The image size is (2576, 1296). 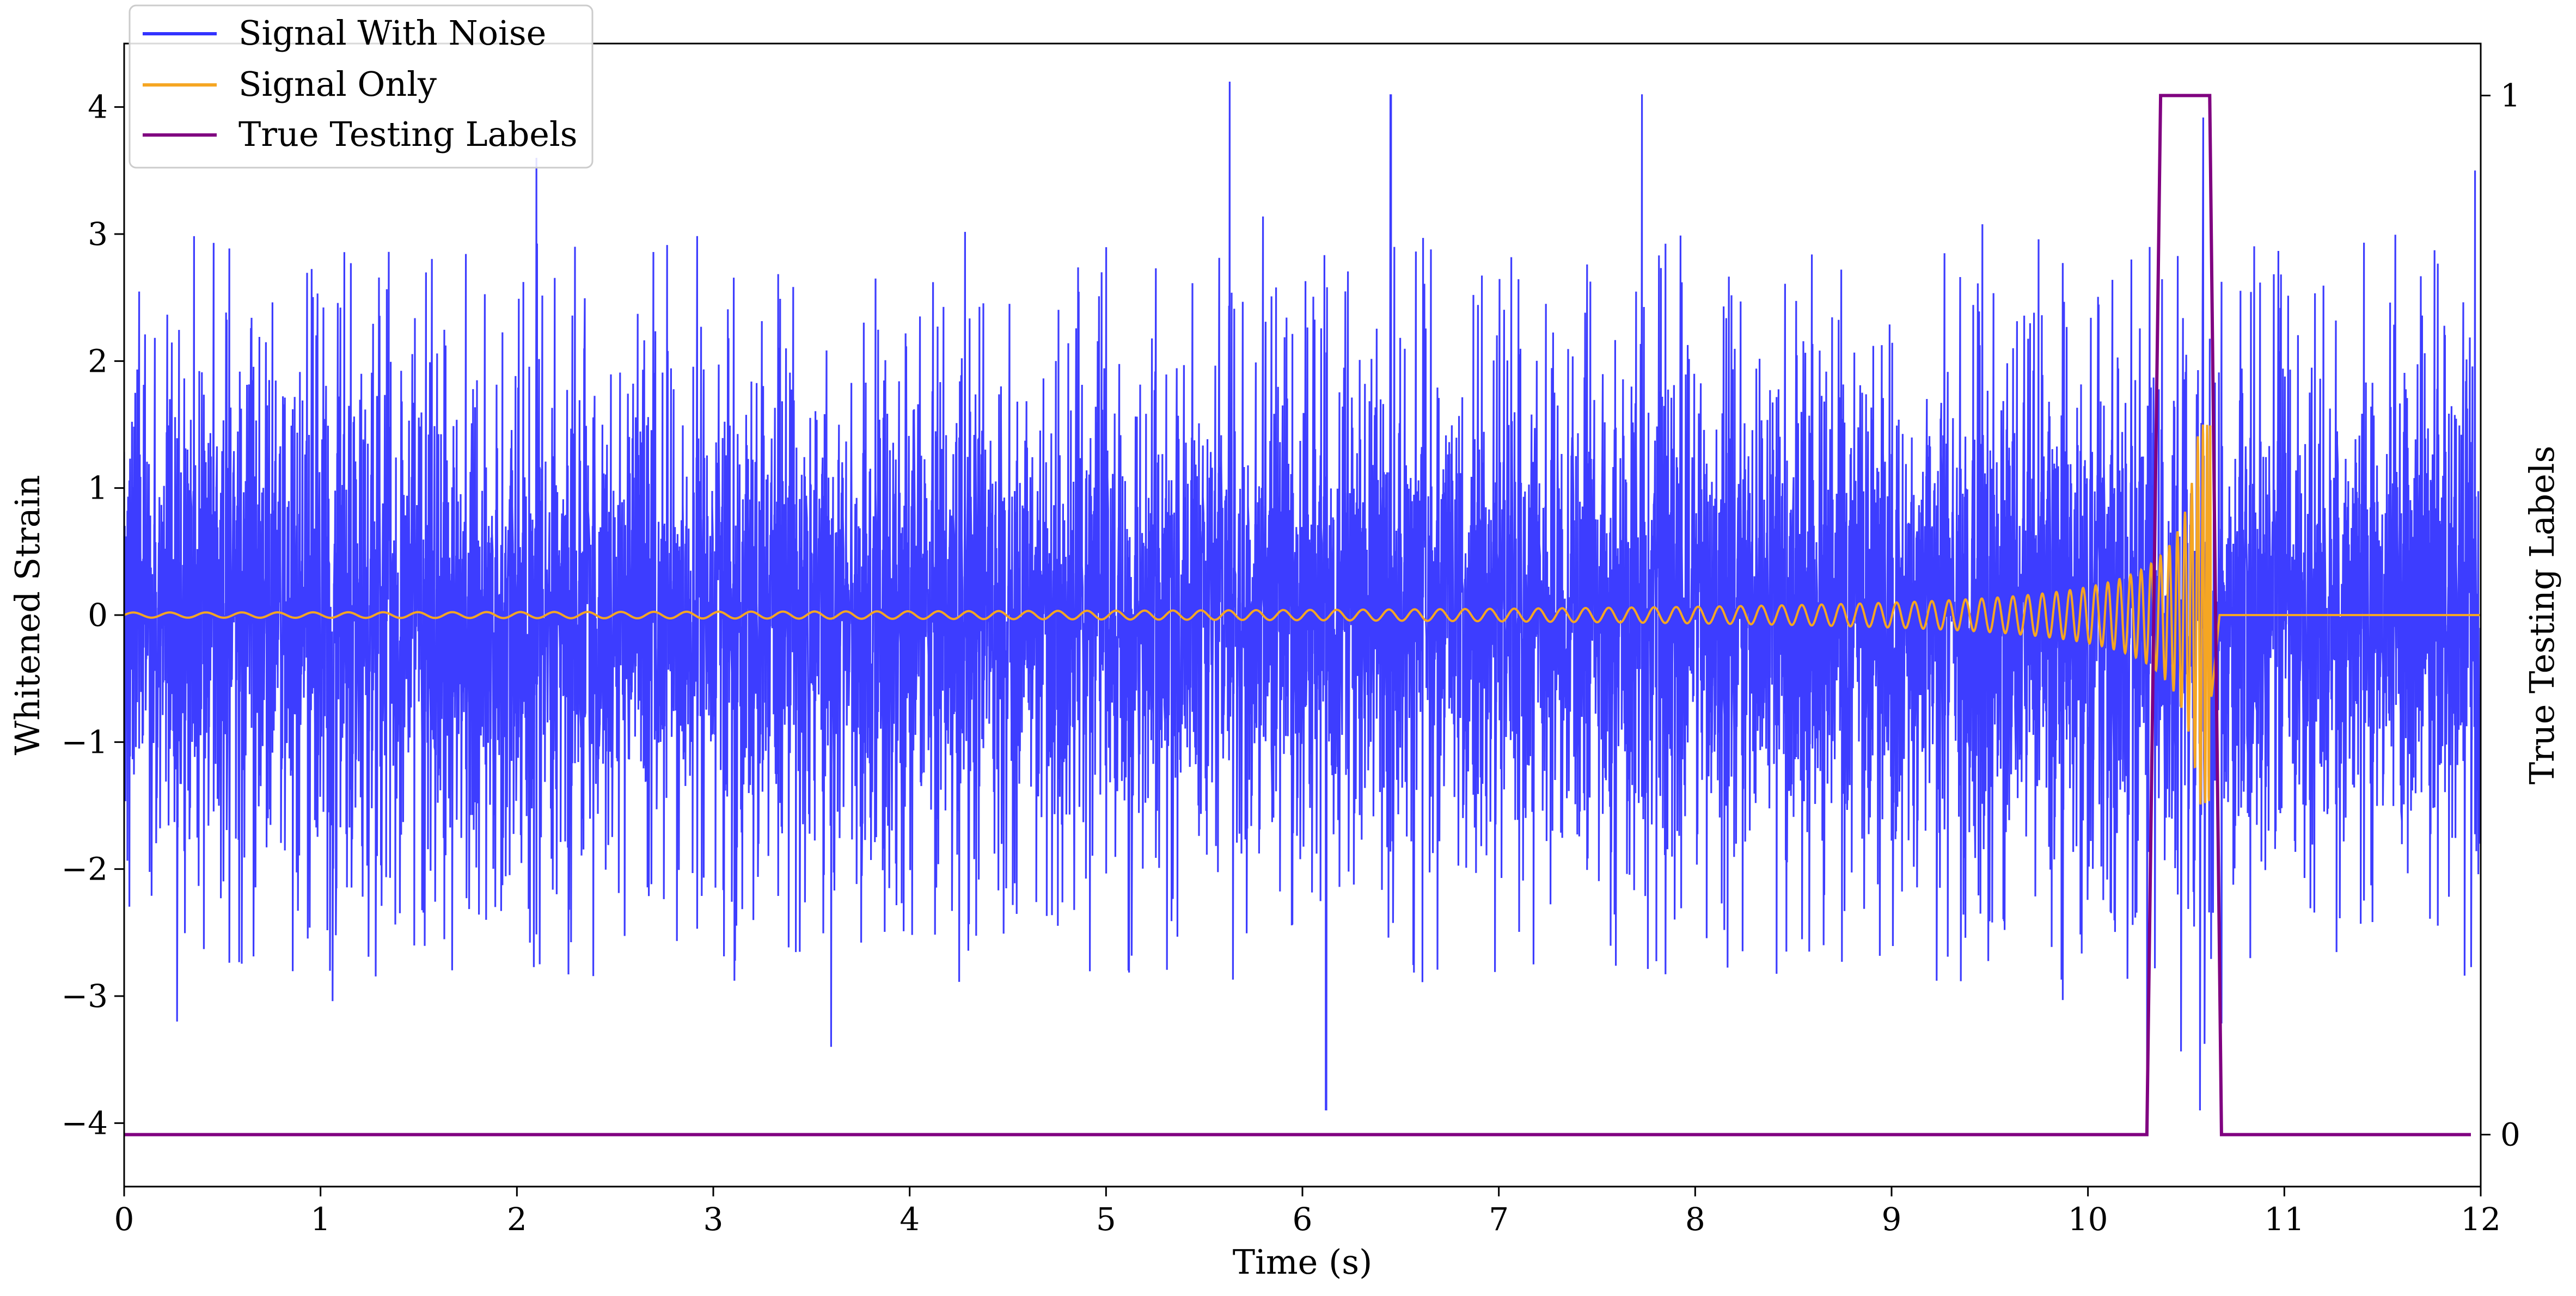 I want to click on y-tick-label: −2, so click(x=85, y=869).